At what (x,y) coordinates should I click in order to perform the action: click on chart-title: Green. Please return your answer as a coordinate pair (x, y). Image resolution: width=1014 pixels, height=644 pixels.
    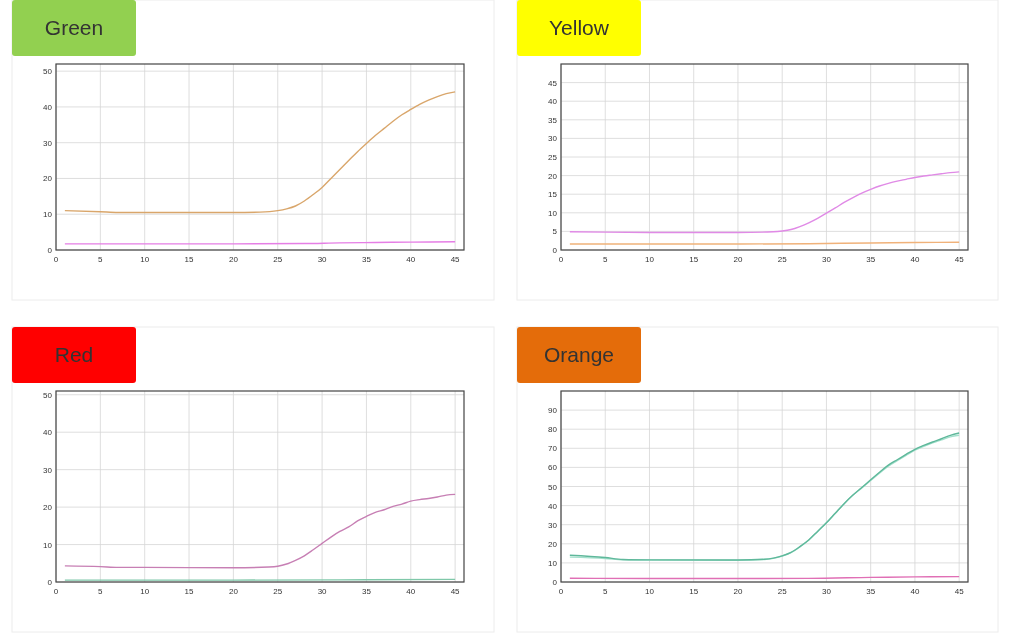
    Looking at the image, I should click on (74, 27).